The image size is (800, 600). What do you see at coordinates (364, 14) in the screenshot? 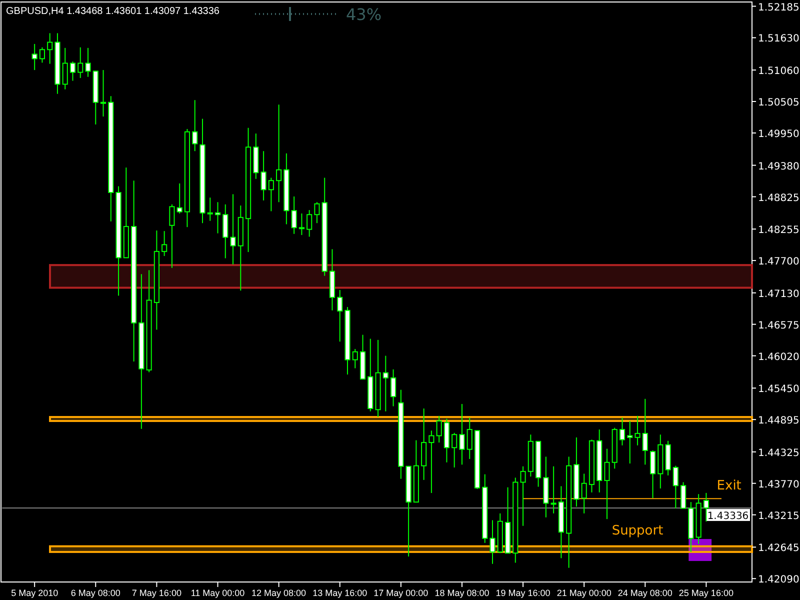
I see `annotation: 43%` at bounding box center [364, 14].